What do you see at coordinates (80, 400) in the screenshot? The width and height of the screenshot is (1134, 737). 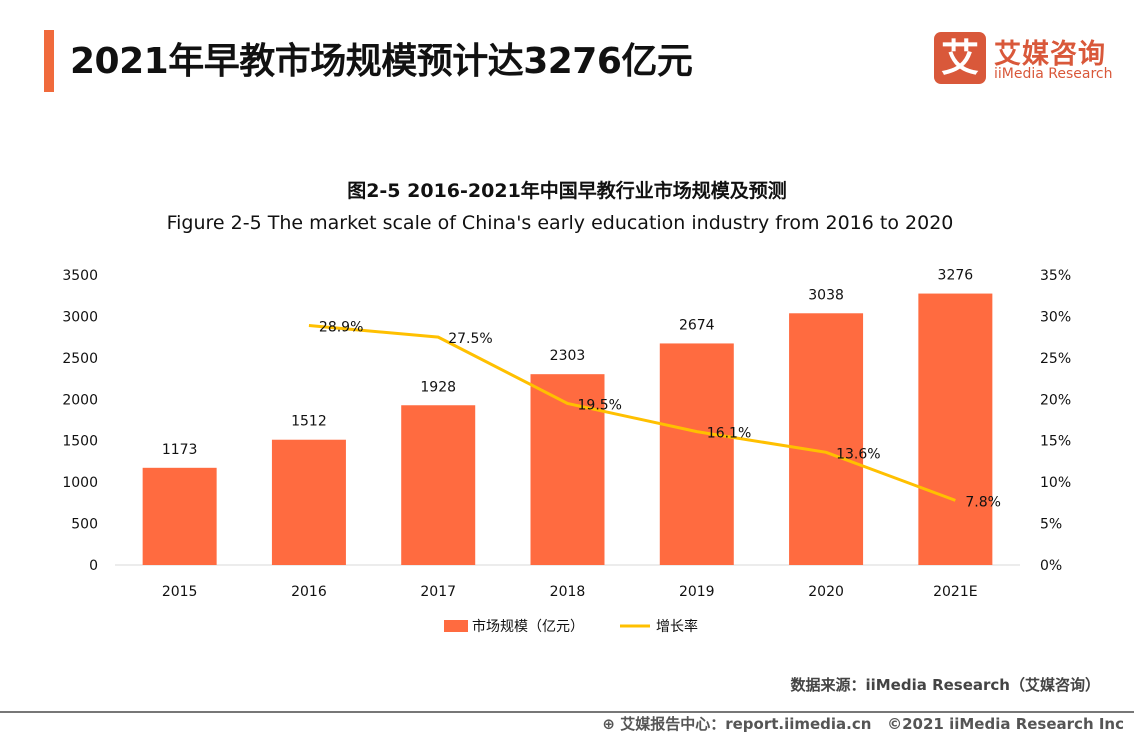 I see `y-left-tick: 2000` at bounding box center [80, 400].